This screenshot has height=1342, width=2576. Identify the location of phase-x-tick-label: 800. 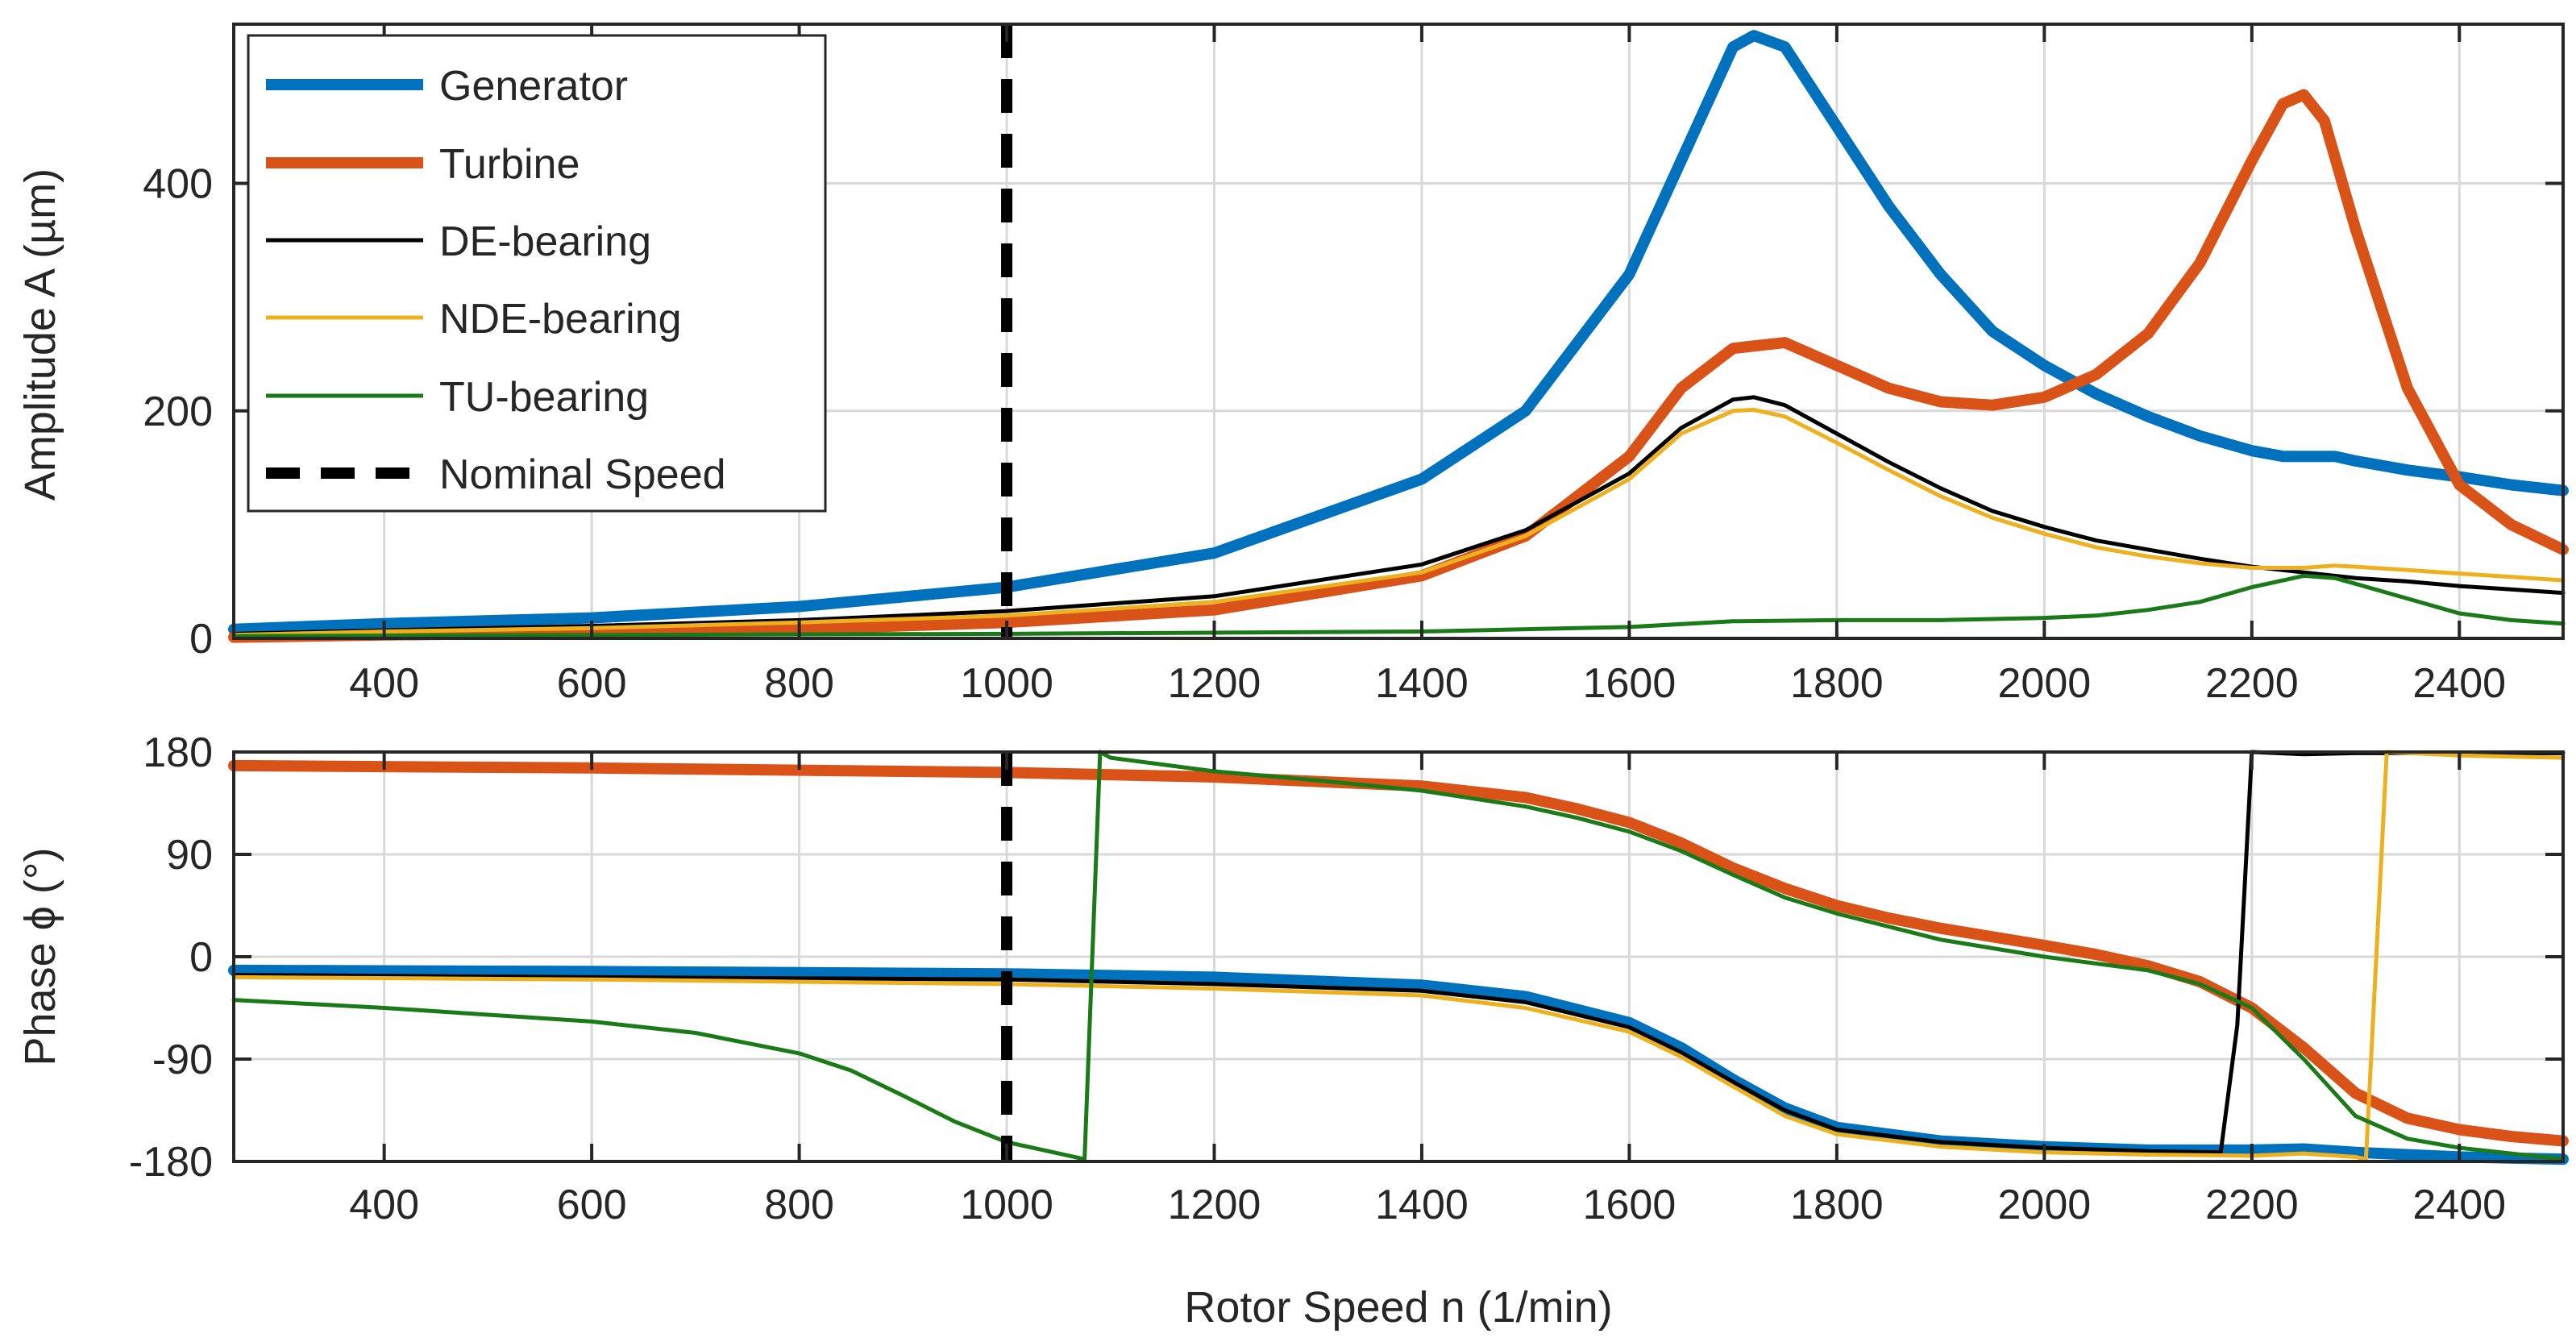
(799, 1205).